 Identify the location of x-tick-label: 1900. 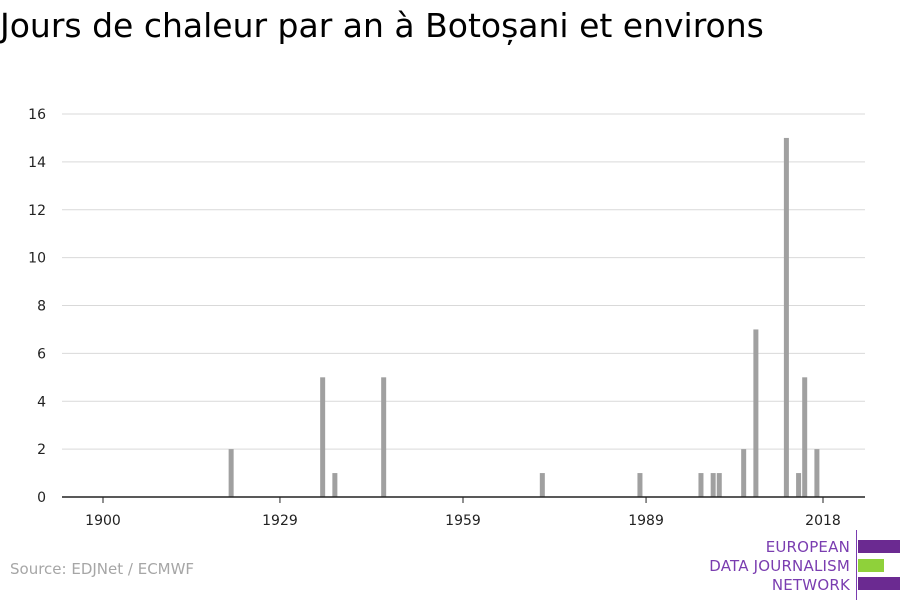
(103, 521).